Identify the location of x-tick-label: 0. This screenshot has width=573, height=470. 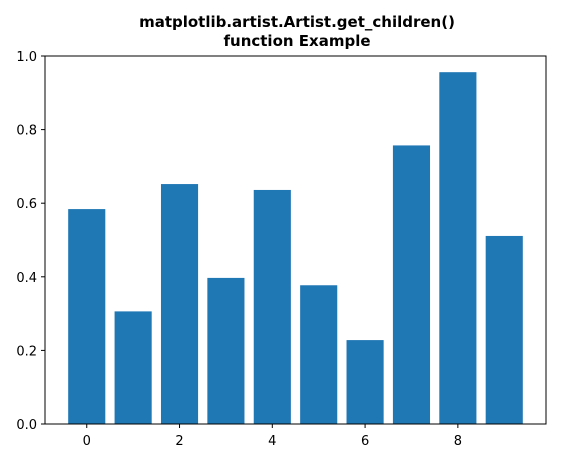
(87, 441).